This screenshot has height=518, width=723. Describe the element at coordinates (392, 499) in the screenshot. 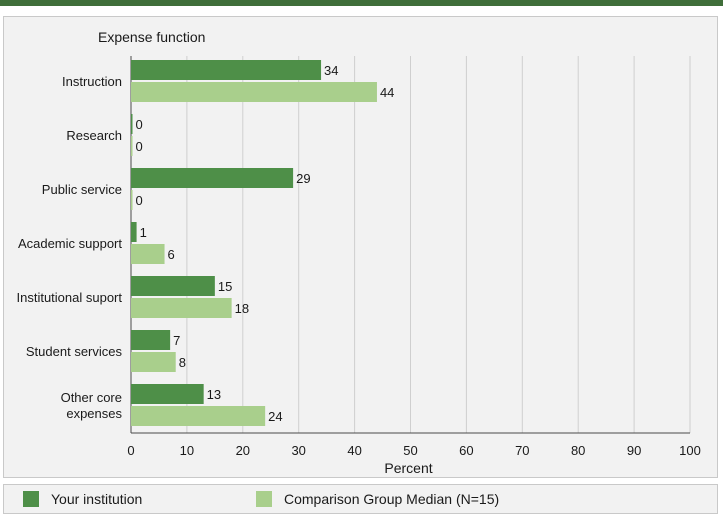

I see `legend-label-comparison: Comparison Group Median (N=15)` at that location.